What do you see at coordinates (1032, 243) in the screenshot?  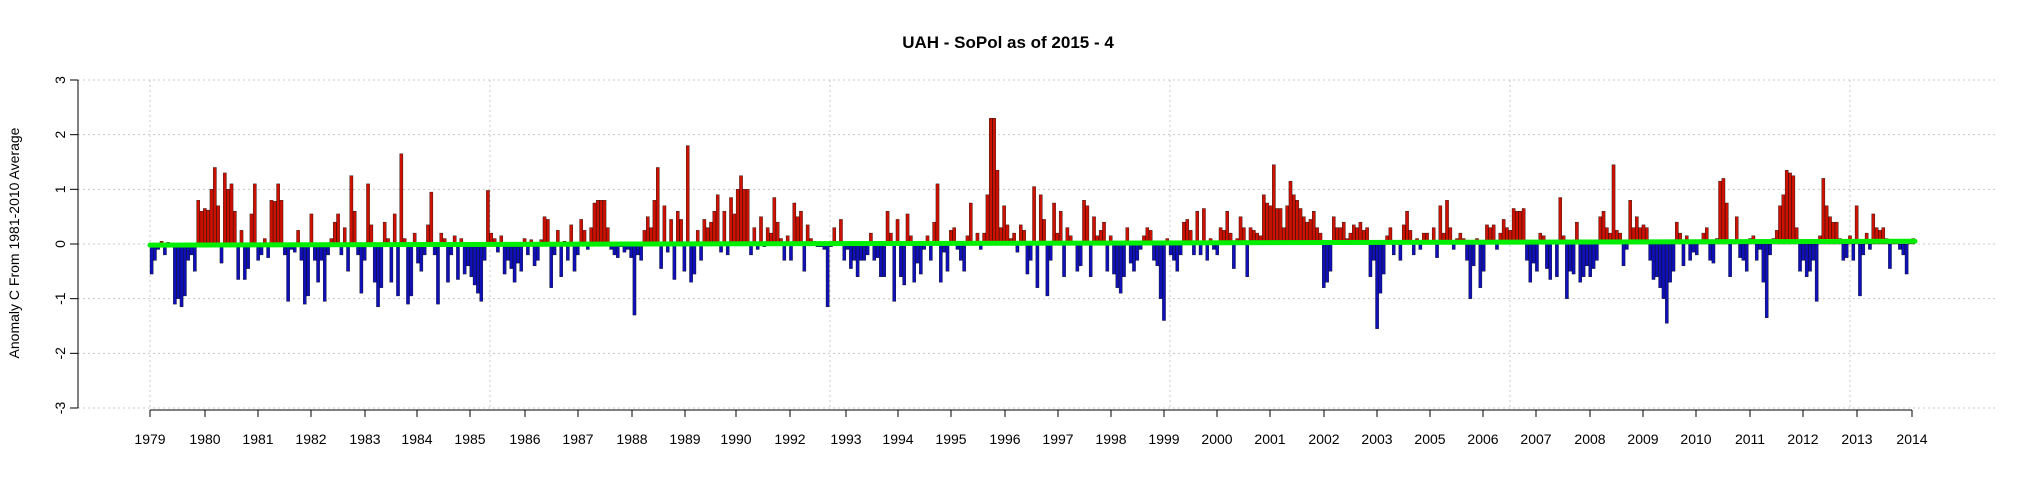 I see `trend-line-segment` at bounding box center [1032, 243].